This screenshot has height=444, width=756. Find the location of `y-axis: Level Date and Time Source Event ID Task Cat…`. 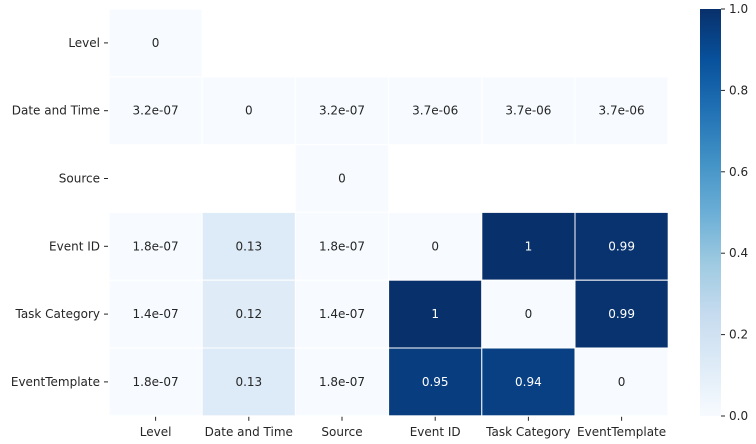

y-axis: Level Date and Time Source Event ID Task Cat… is located at coordinates (59, 212).